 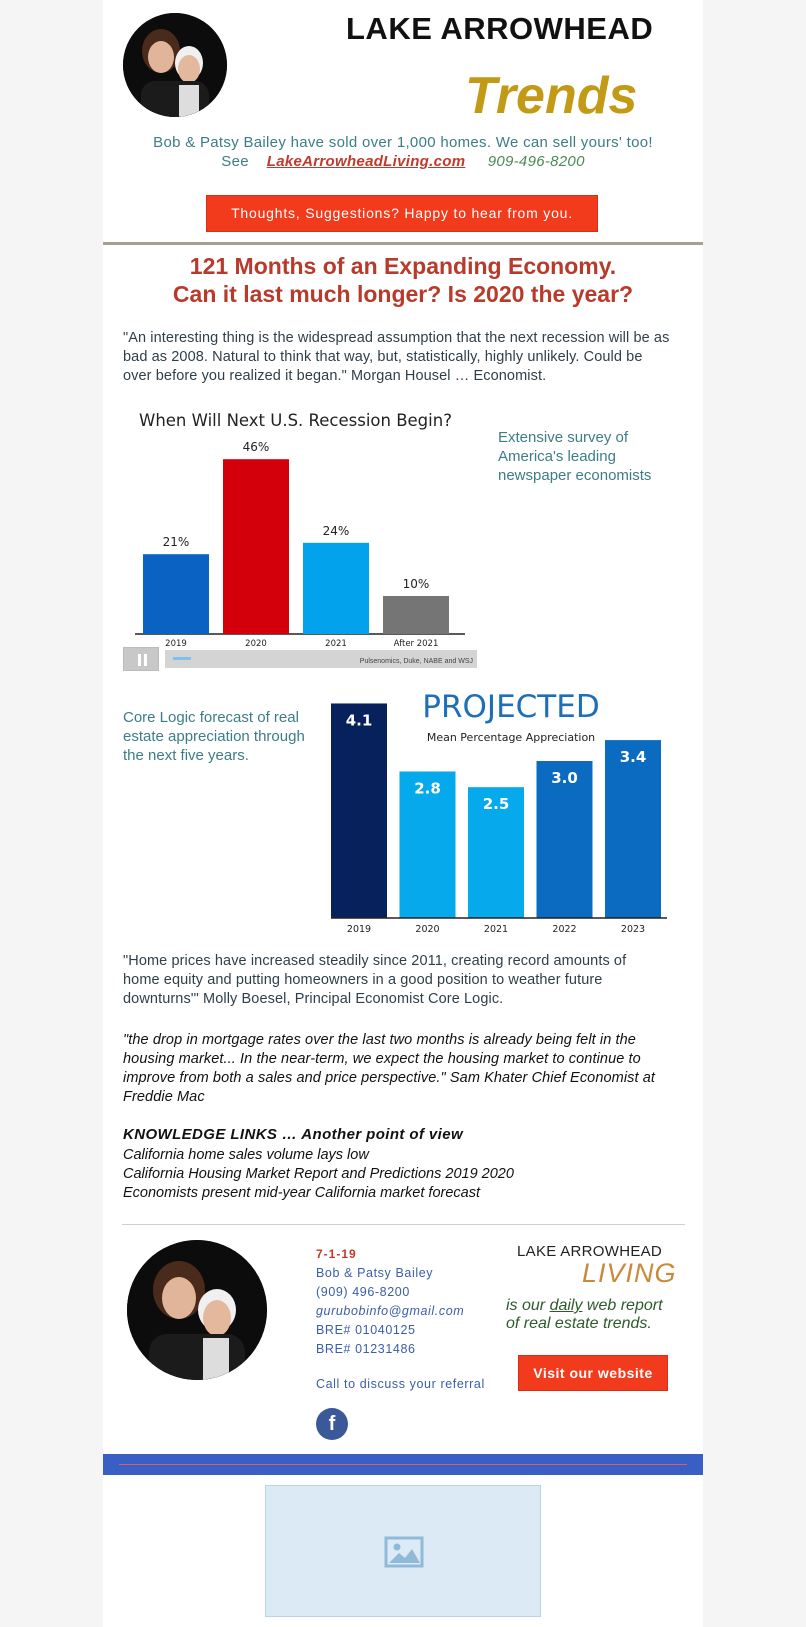 What do you see at coordinates (321, 659) in the screenshot?
I see `video-progress-bar: Pulsenomics, Duke, NABE and WSJ` at bounding box center [321, 659].